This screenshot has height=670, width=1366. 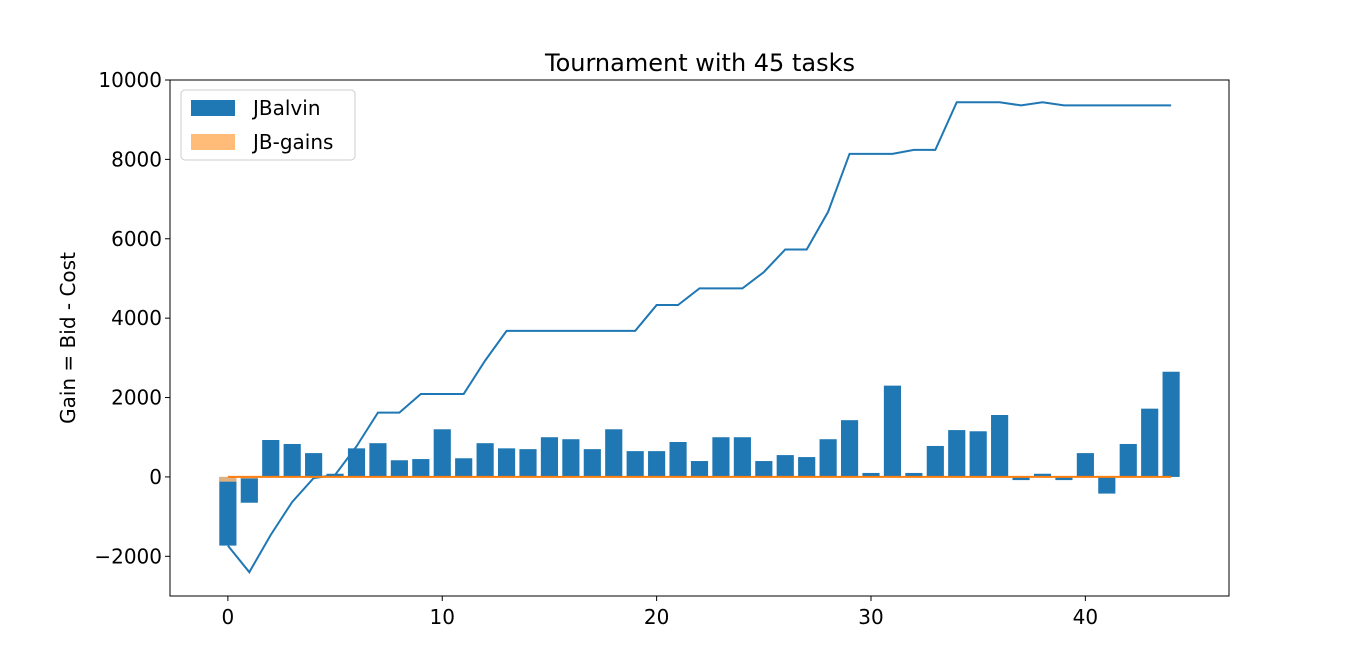 I want to click on legend-label-1: JB-gains, so click(x=292, y=142).